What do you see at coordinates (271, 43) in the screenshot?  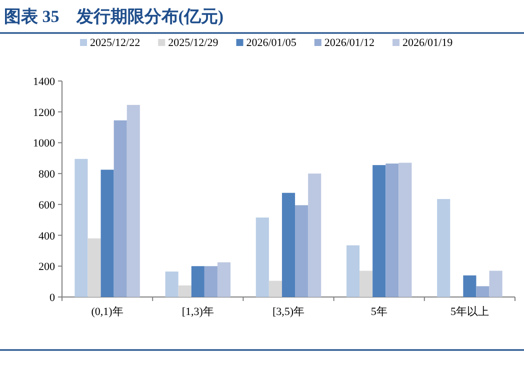 I see `legend-label: 2026/01/05` at bounding box center [271, 43].